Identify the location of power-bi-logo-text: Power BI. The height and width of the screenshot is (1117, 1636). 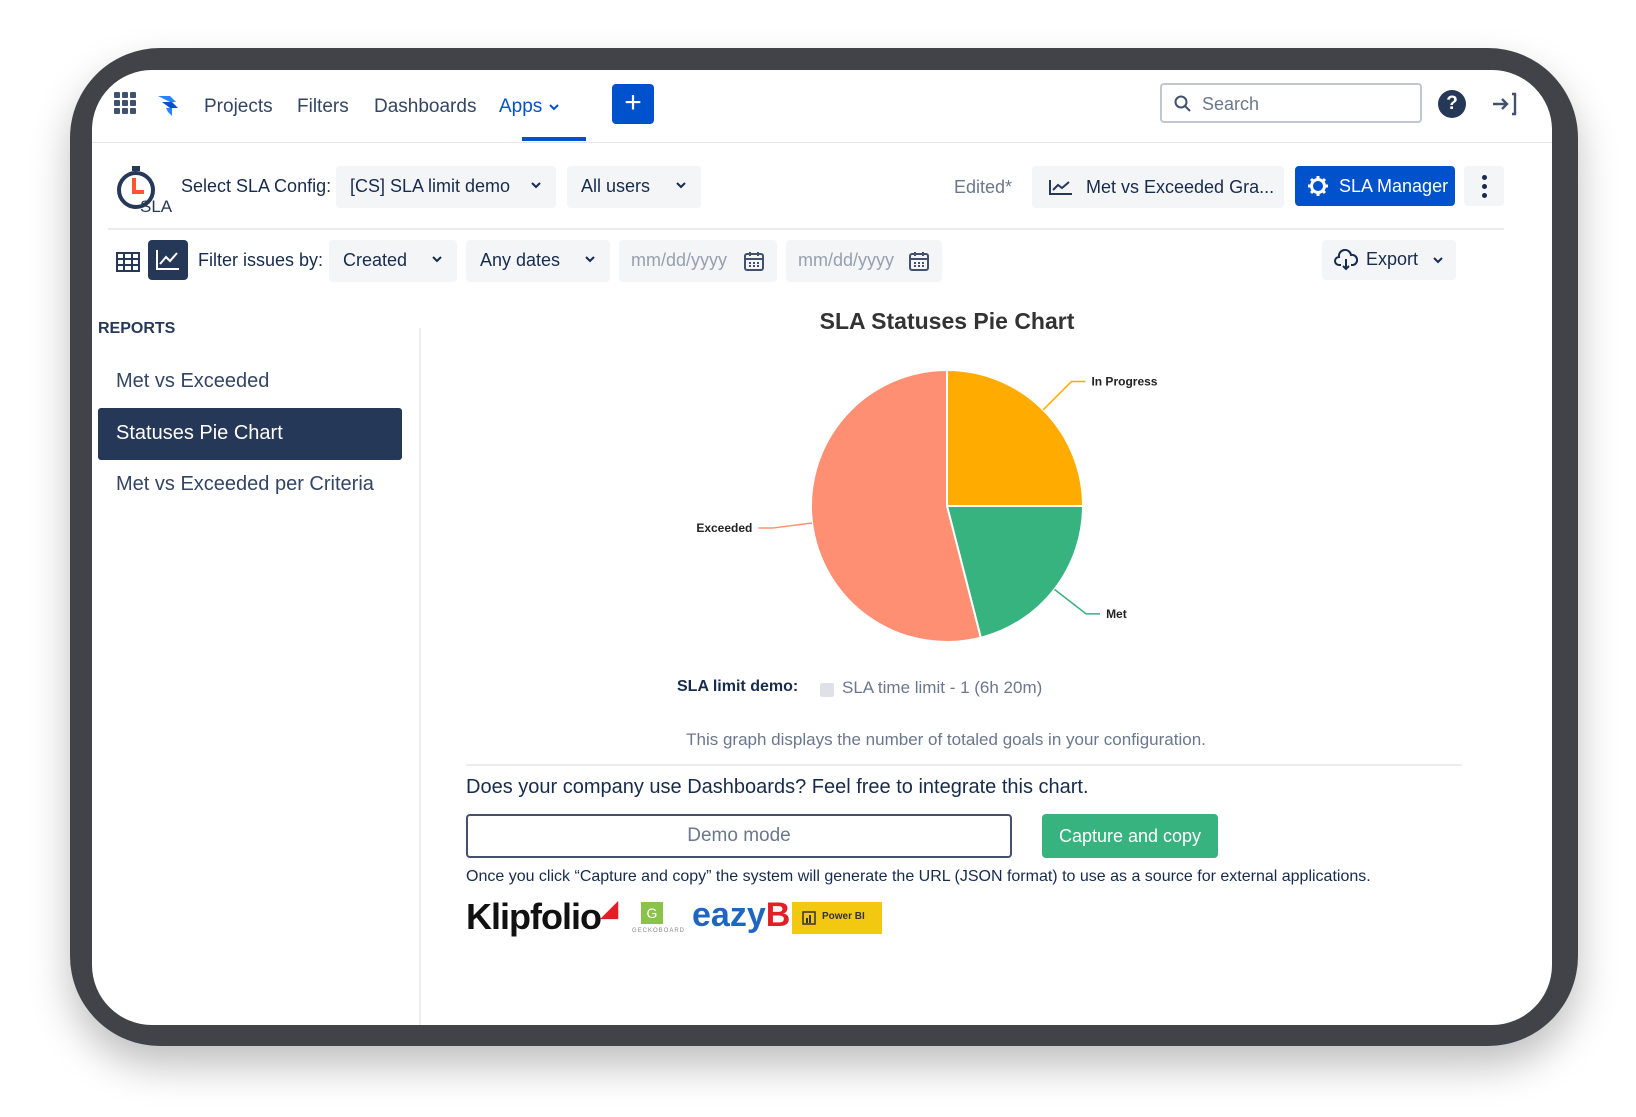
(843, 916).